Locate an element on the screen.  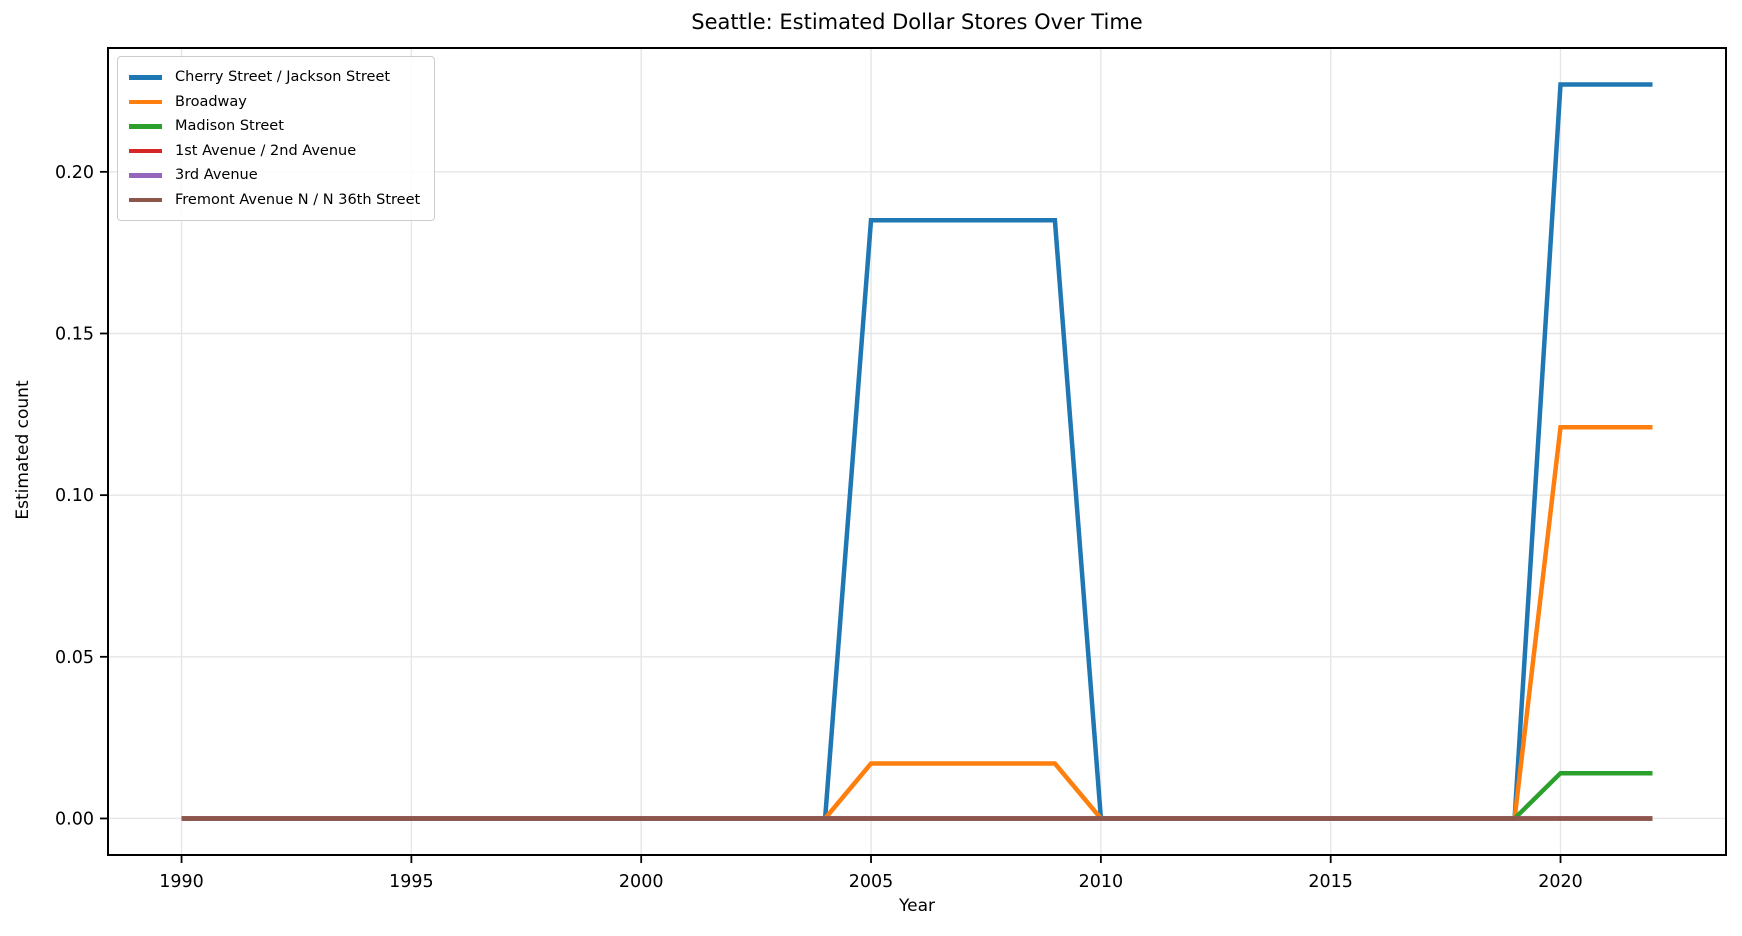
y-tick-label: 0.05 is located at coordinates (74, 658).